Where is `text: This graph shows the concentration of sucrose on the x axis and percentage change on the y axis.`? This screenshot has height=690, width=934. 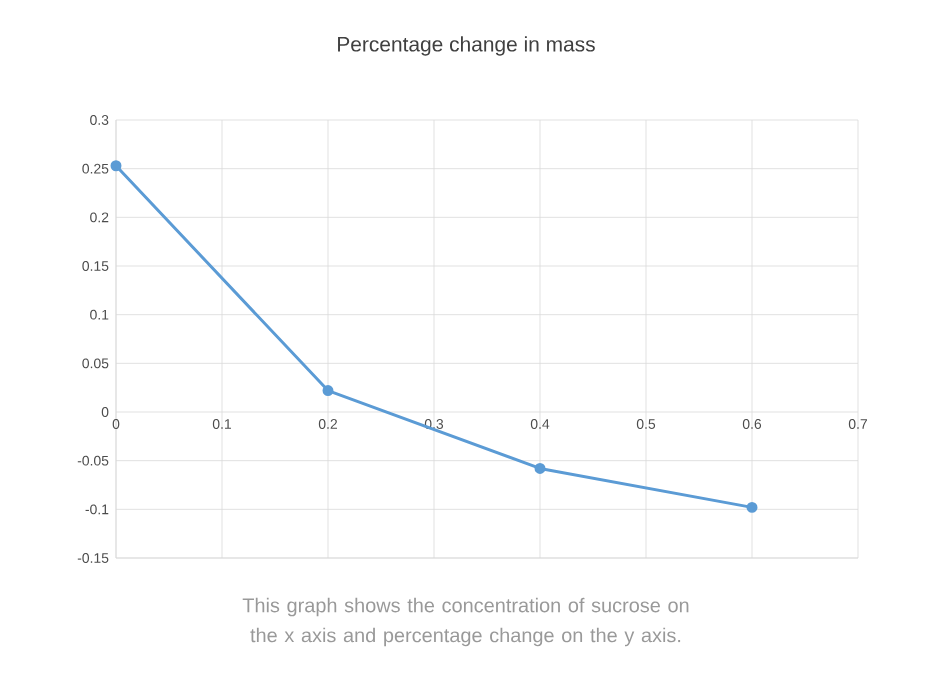
text: This graph shows the concentration of sucrose on the x axis and percentage change on the y axis. is located at coordinates (465, 622).